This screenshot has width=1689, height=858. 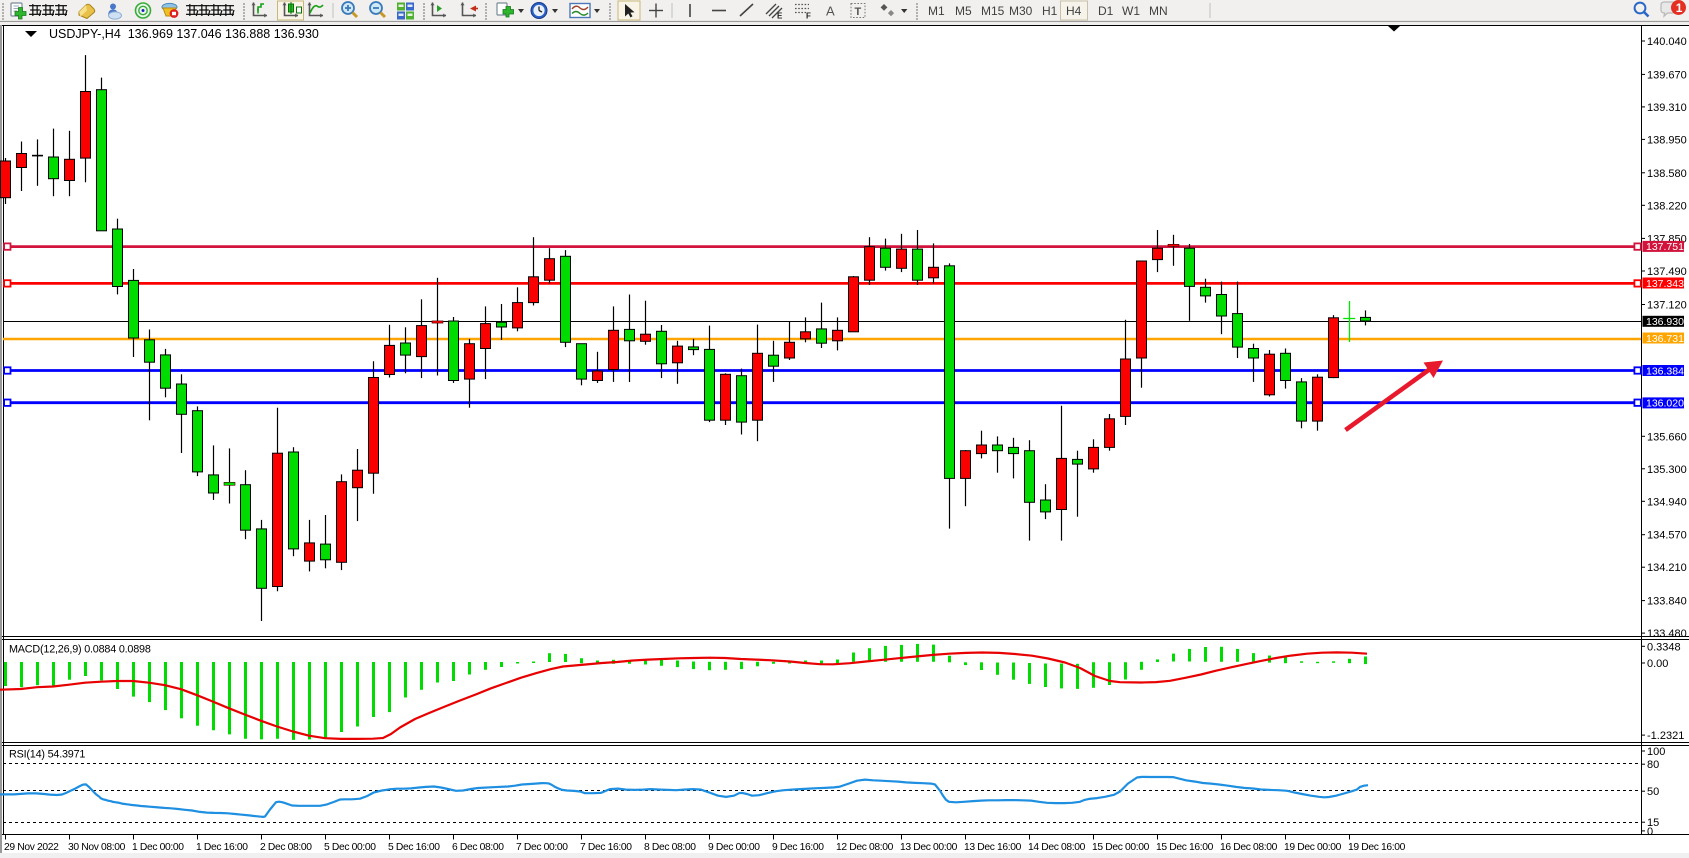 I want to click on svg-text: 6 Dec 08:00, so click(x=478, y=847).